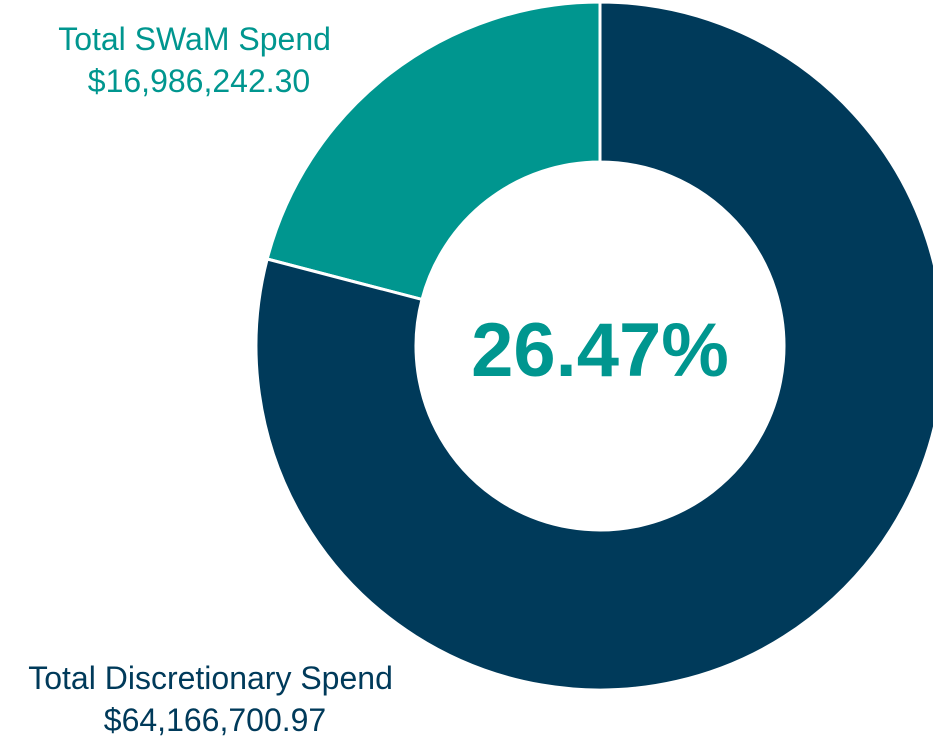 The image size is (933, 748). Describe the element at coordinates (215, 699) in the screenshot. I see `discretionary-spend-data-label: Total Discretionary Spend $64,166,700.97` at that location.